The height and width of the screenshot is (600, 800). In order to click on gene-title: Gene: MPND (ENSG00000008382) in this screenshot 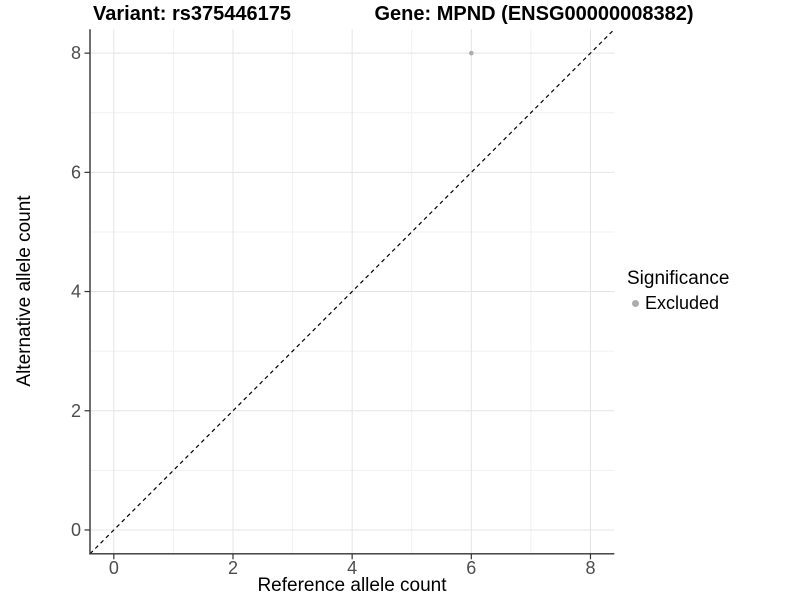, I will do `click(534, 14)`.